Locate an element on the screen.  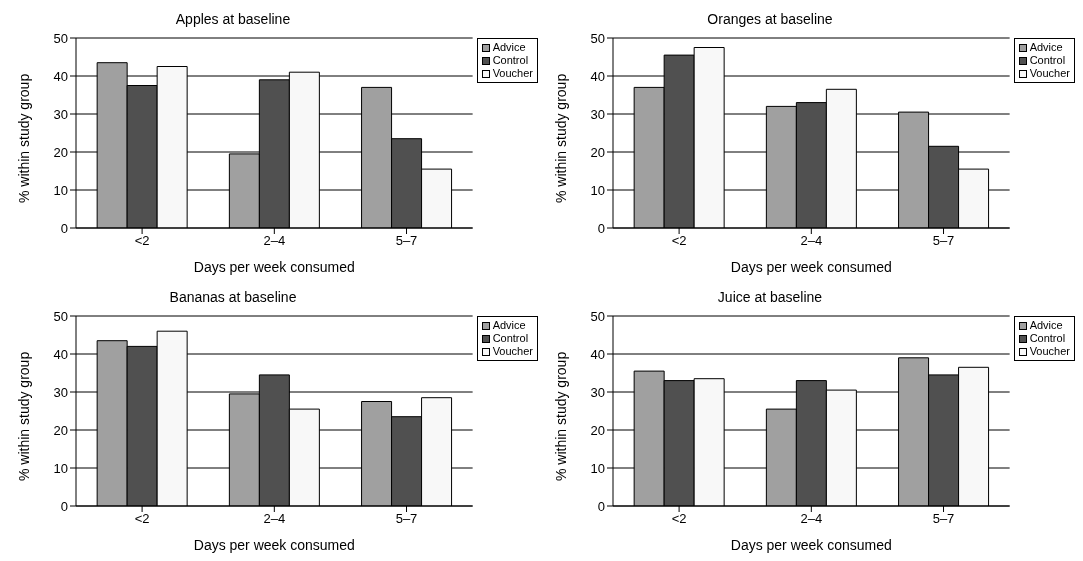
chart-title: Bananas at baseline is located at coordinates (233, 297).